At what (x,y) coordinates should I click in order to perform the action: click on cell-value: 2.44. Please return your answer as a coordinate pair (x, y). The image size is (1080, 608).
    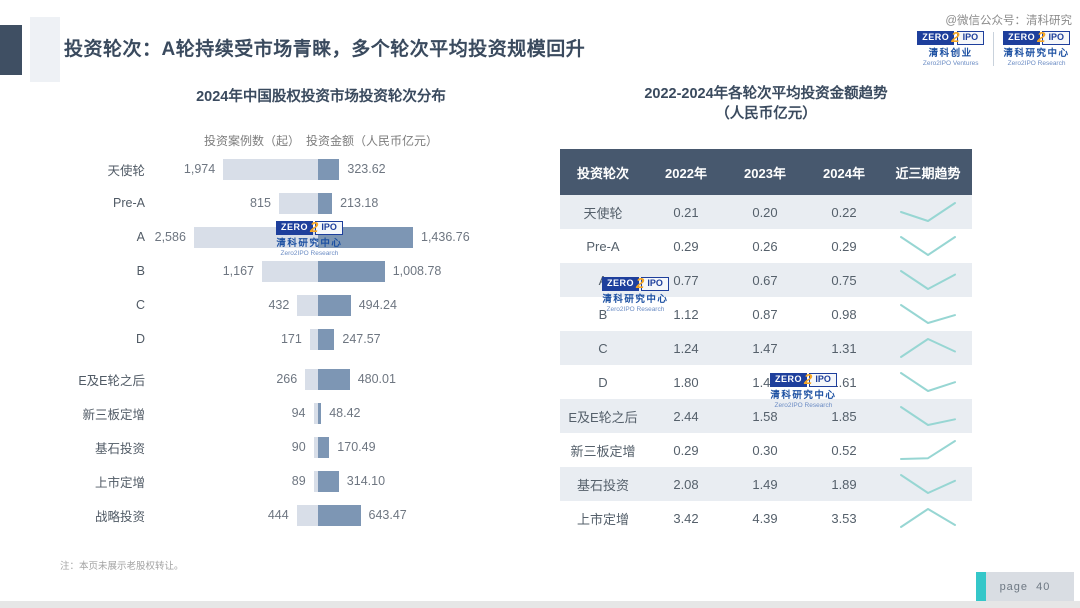
    Looking at the image, I should click on (686, 416).